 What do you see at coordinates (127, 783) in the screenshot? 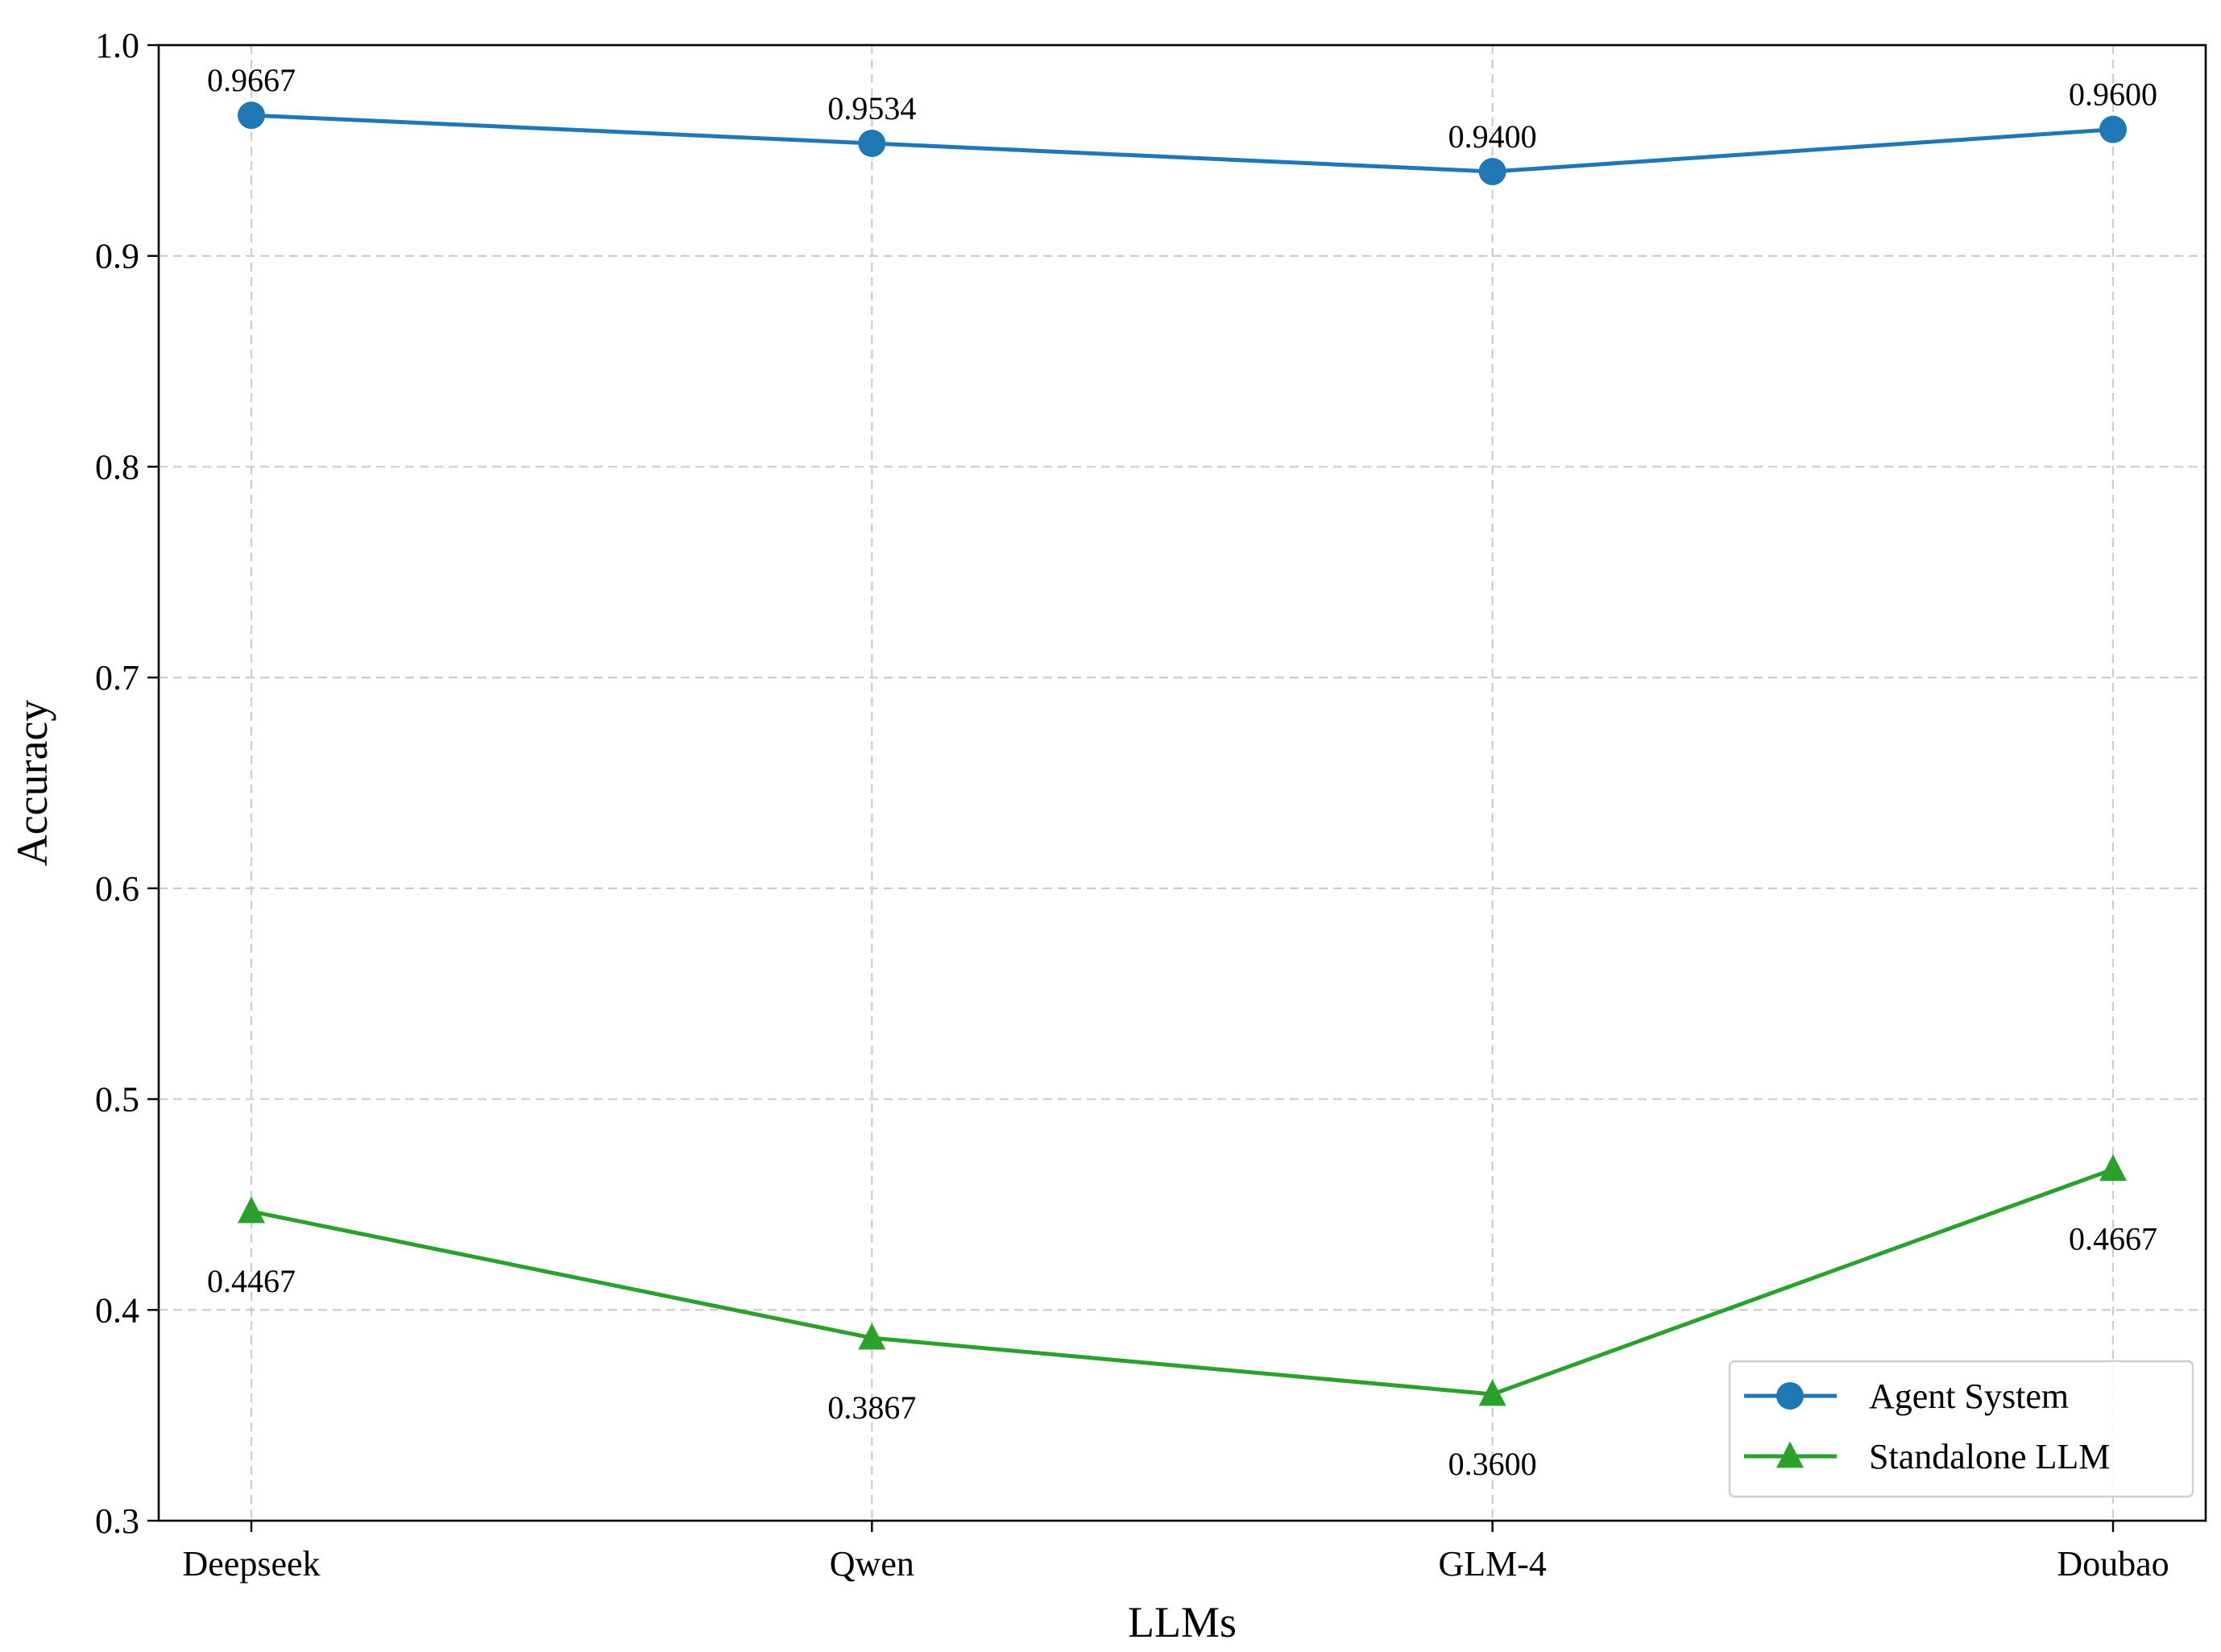
I see `y-axis-ticks: 0.3 0.4 0.5 0.6 0.7 0.8 0.9 1.0` at bounding box center [127, 783].